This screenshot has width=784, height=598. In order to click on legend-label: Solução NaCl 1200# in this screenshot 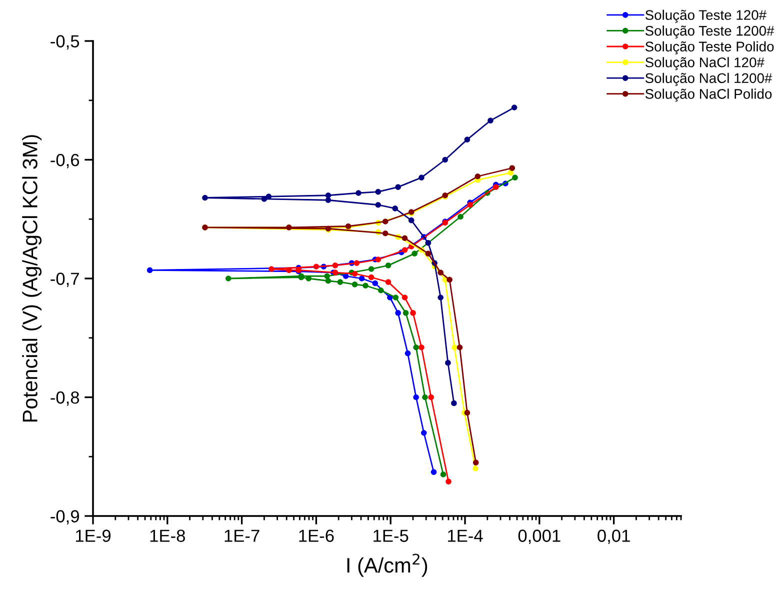, I will do `click(708, 79)`.